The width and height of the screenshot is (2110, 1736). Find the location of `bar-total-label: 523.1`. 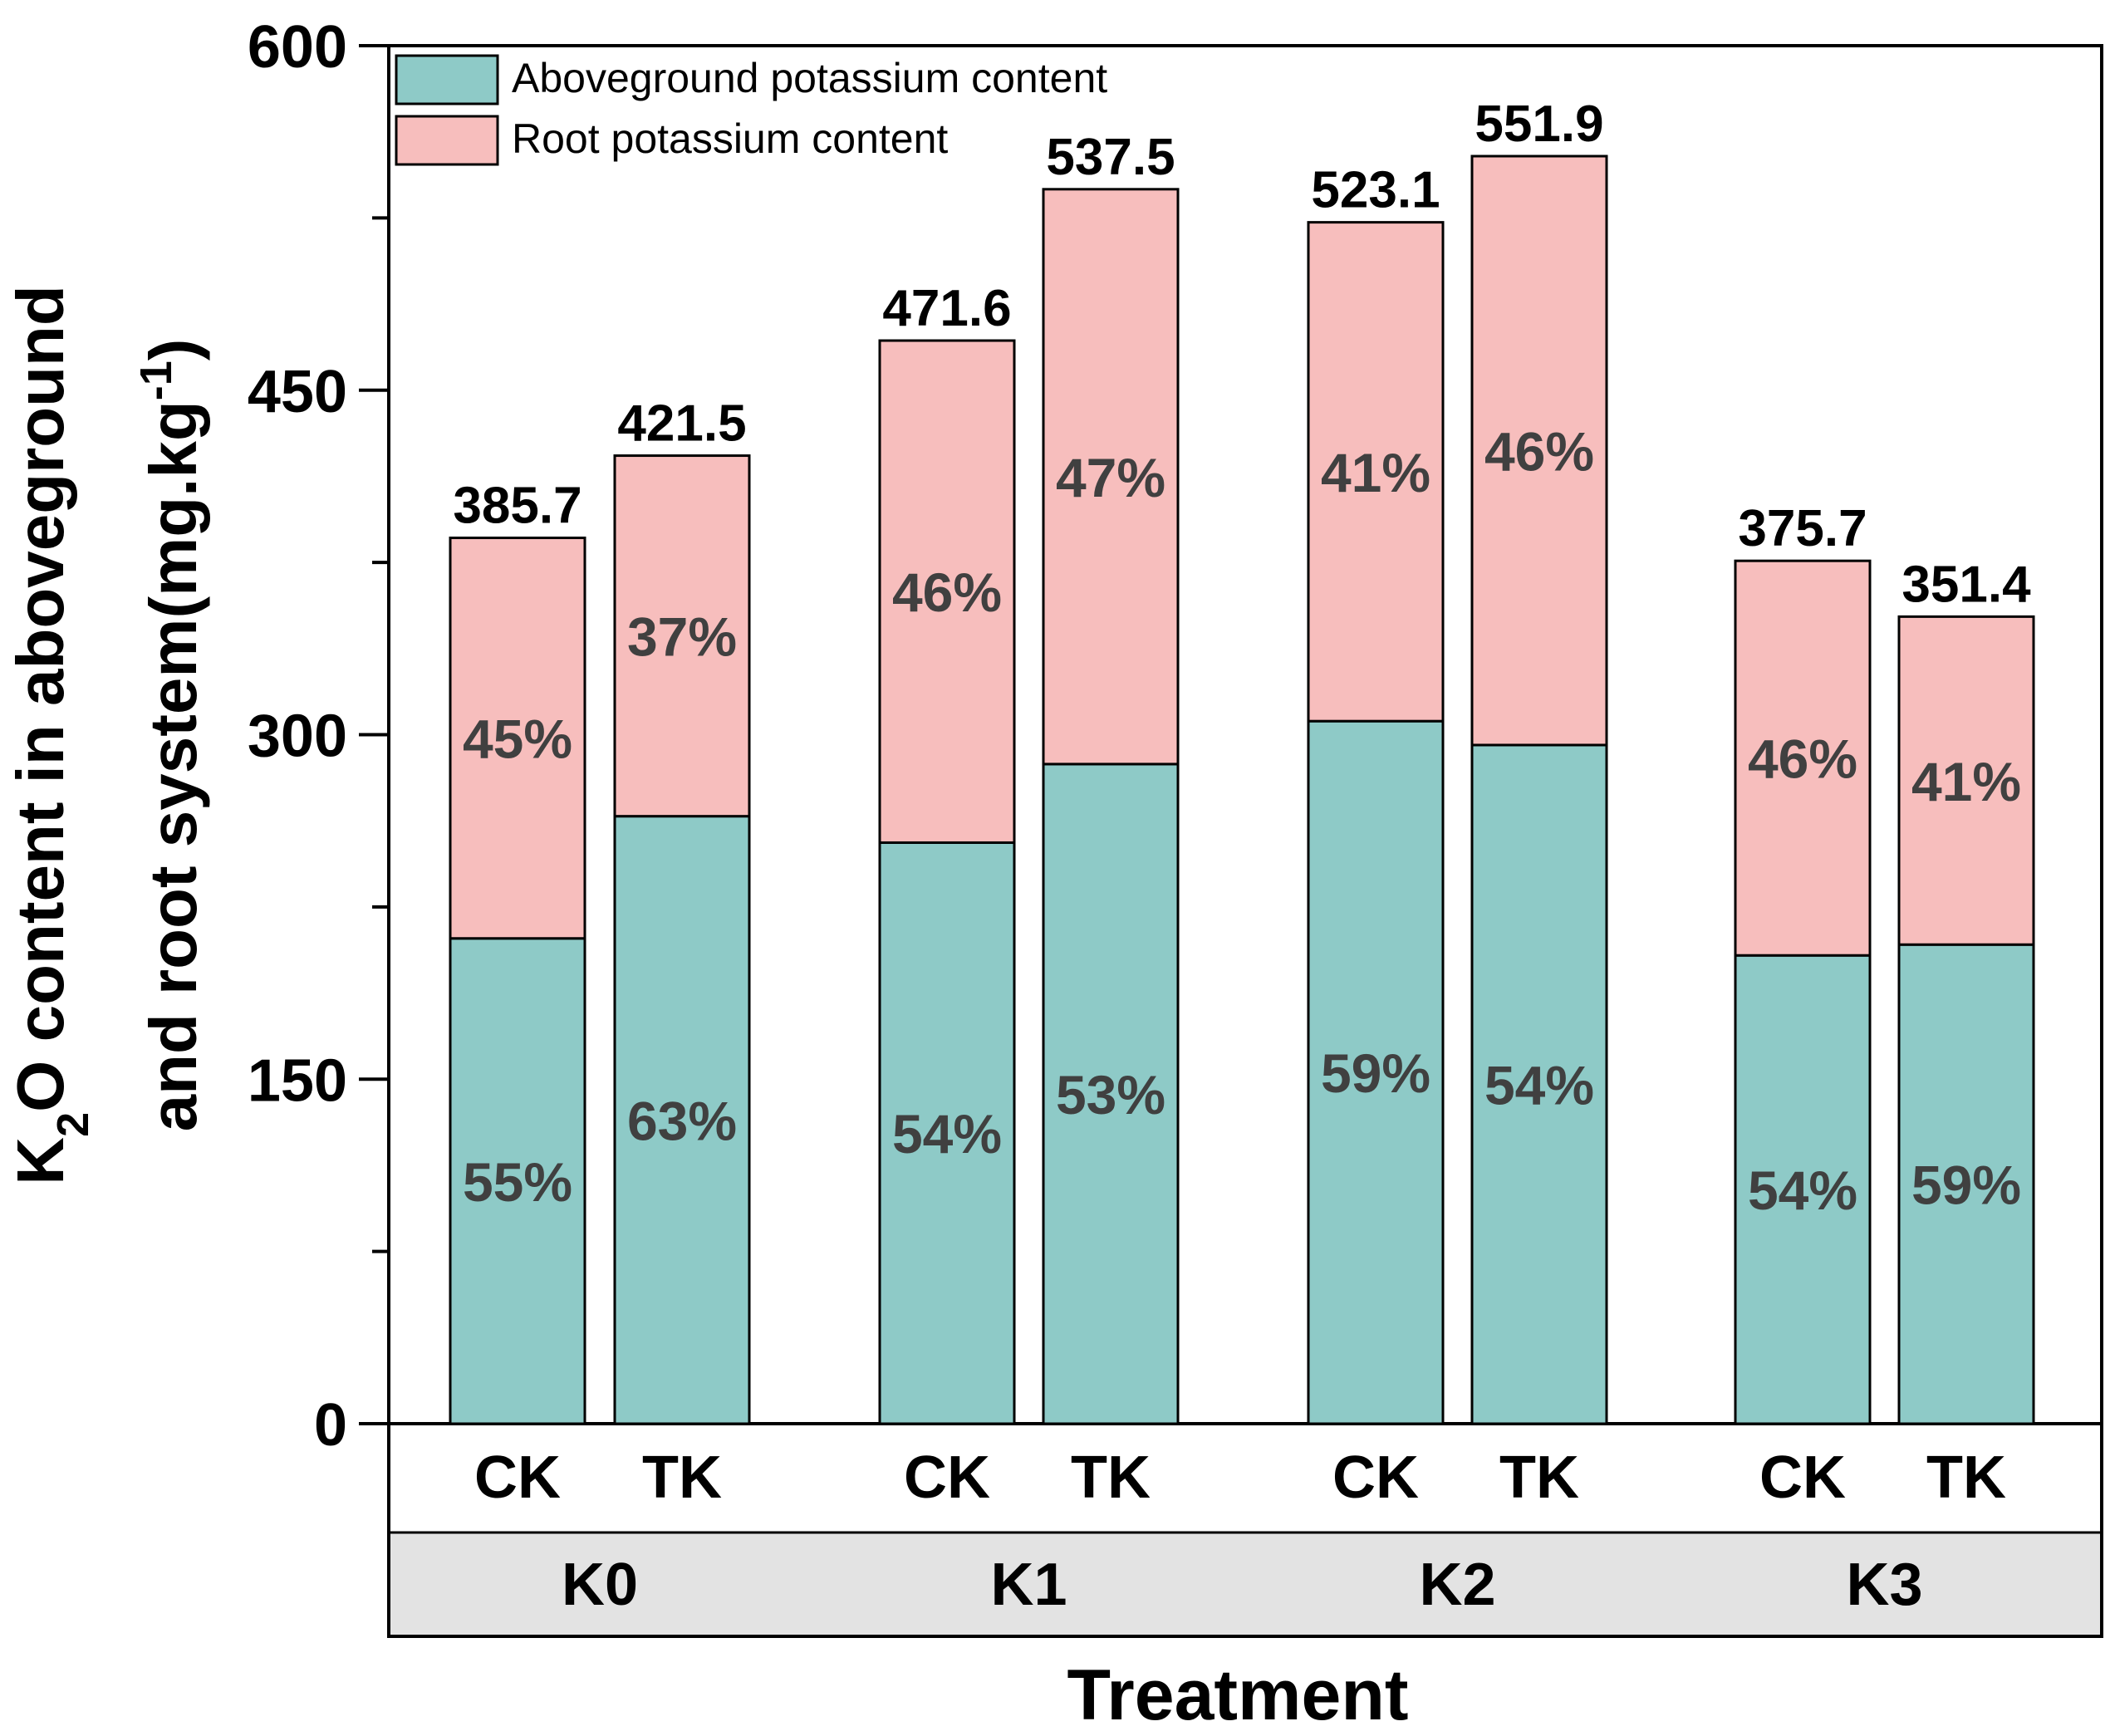

bar-total-label: 523.1 is located at coordinates (1375, 190).